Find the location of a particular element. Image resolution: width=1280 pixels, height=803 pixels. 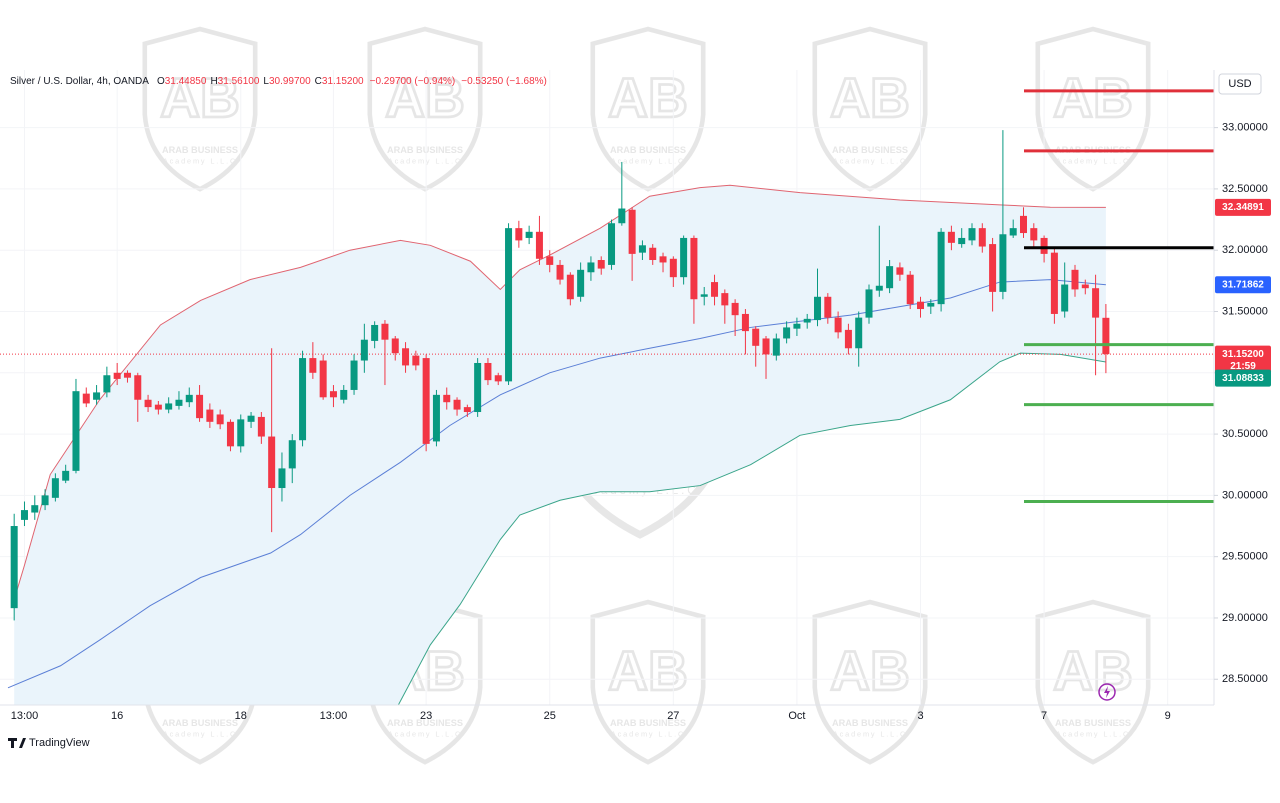

band-label-text: 32.34891 is located at coordinates (1243, 207).